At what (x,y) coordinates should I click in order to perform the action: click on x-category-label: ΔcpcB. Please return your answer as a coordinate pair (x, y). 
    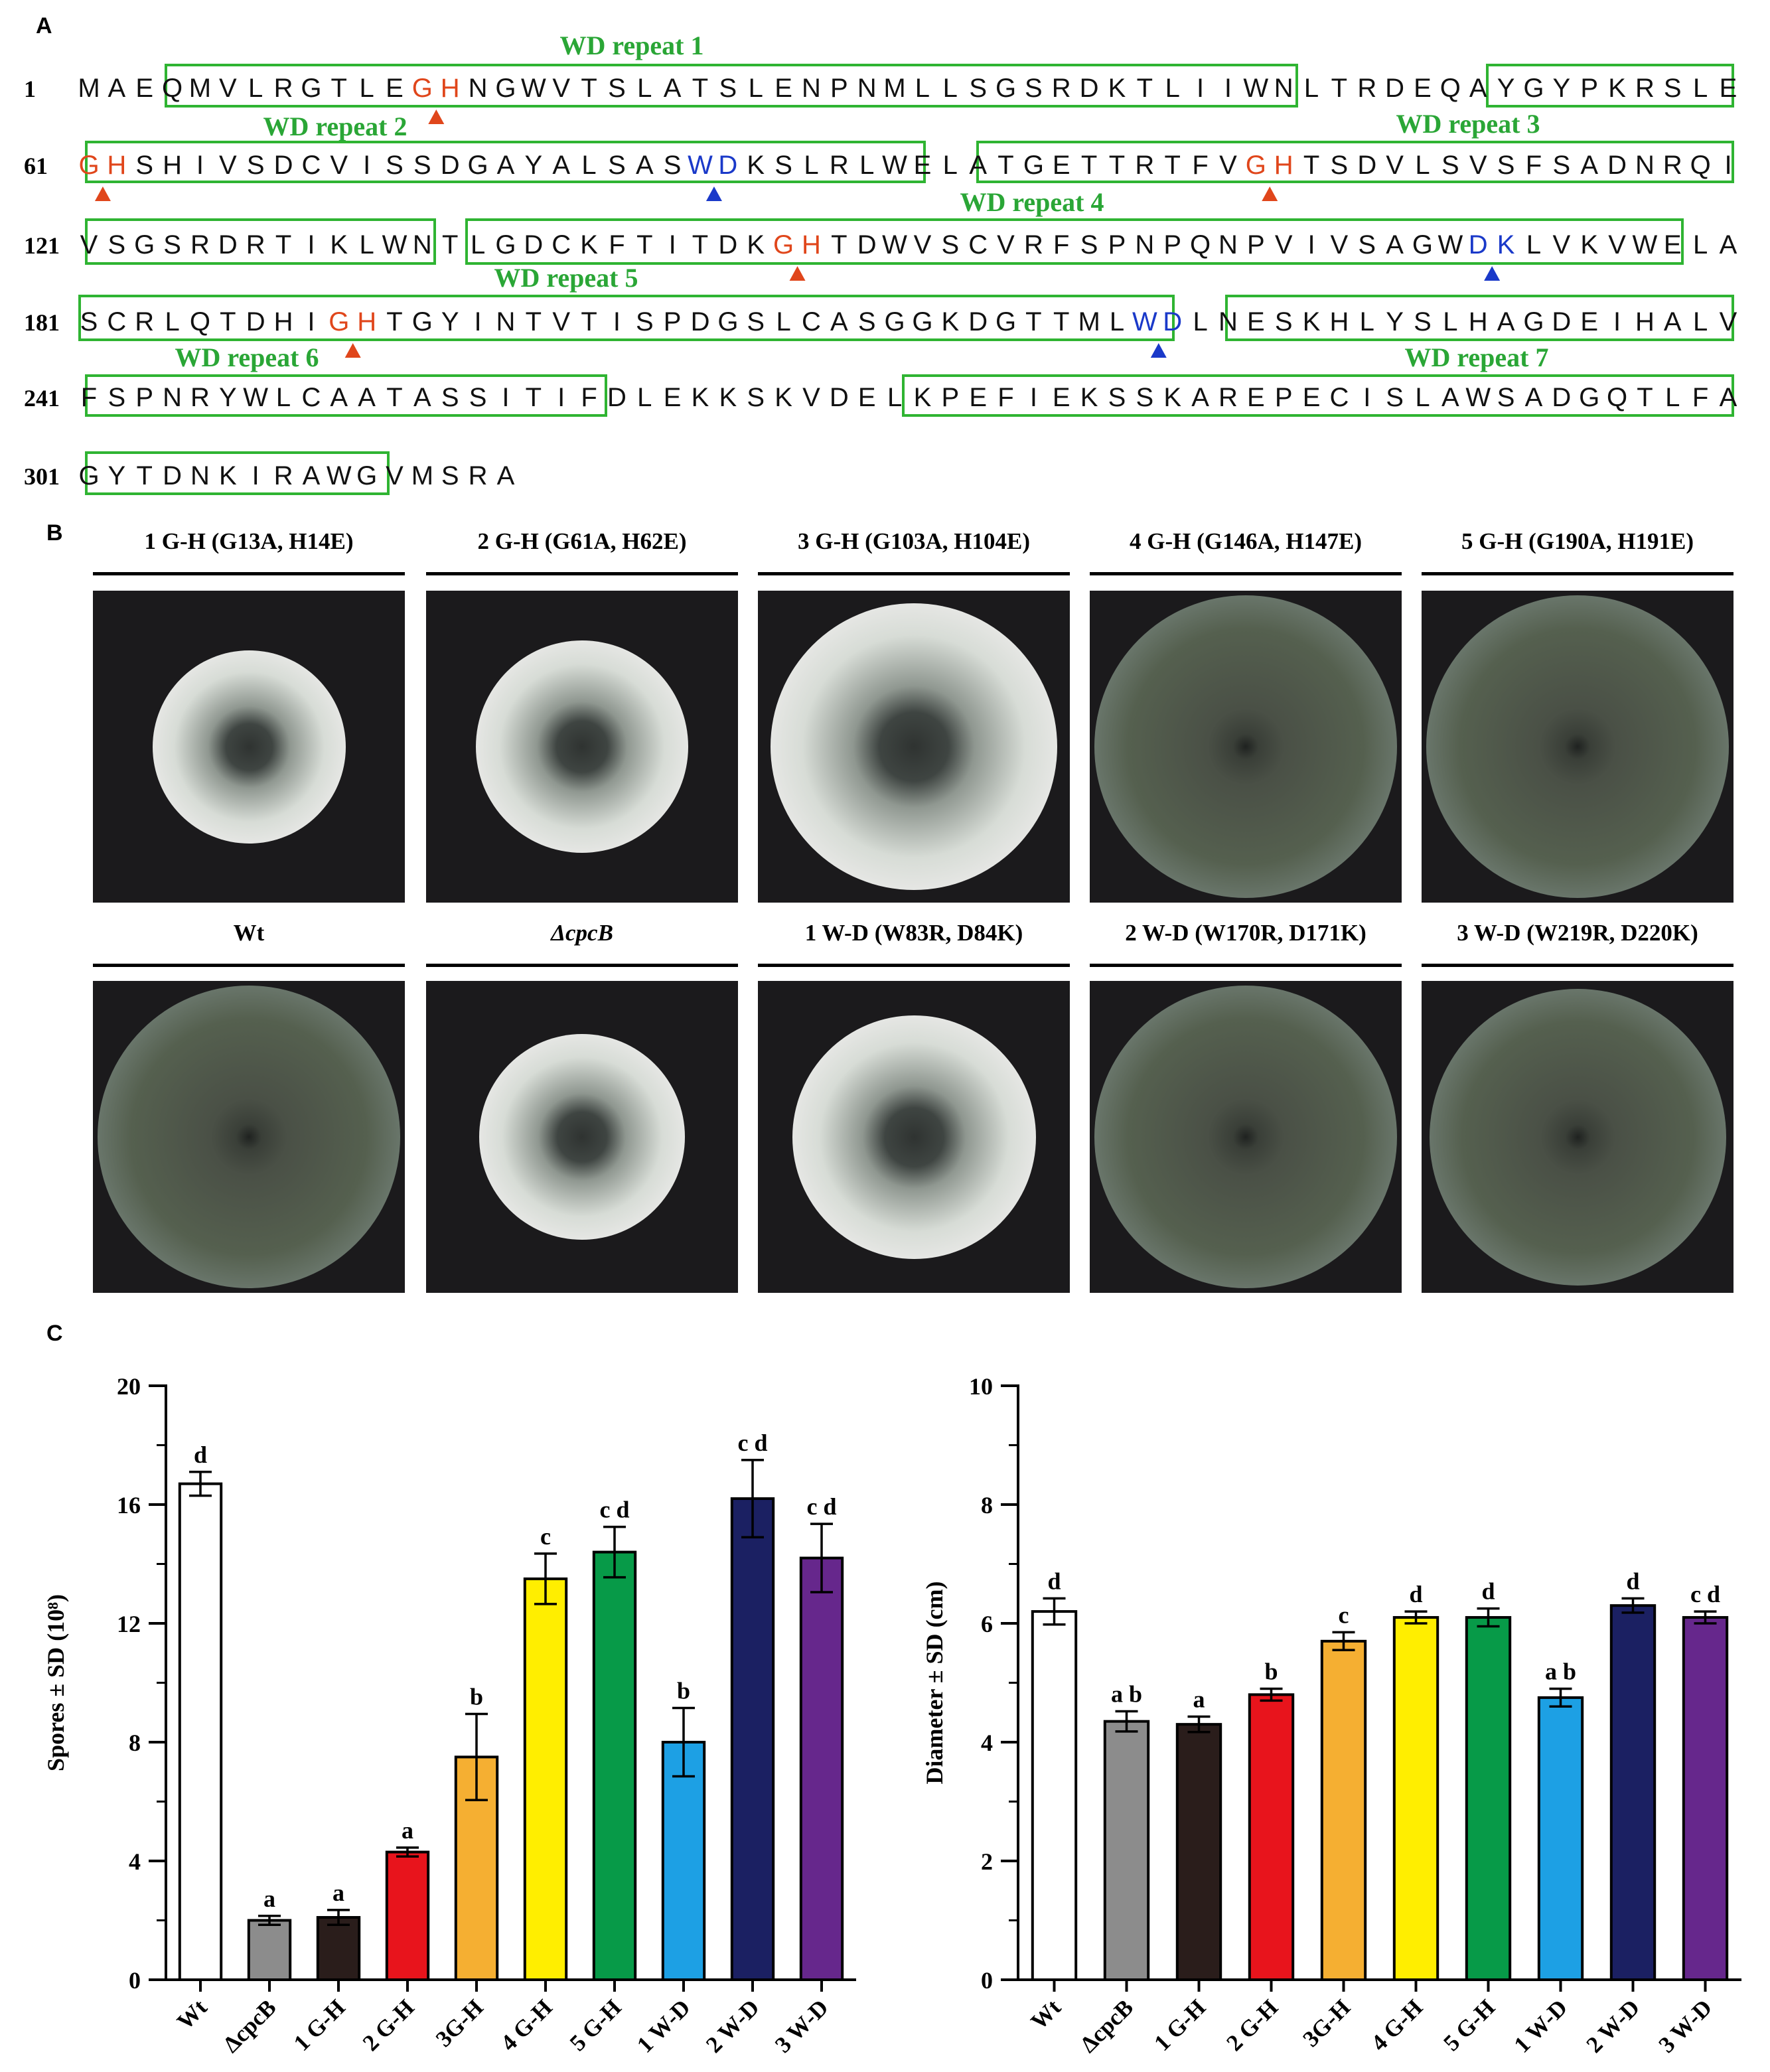
    Looking at the image, I should click on (249, 2025).